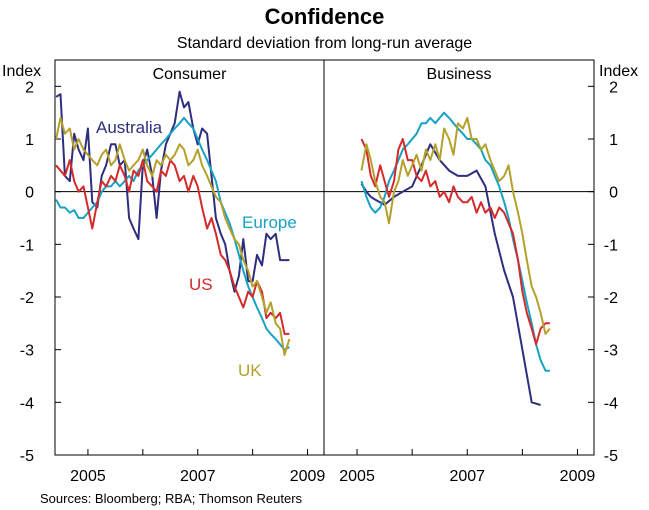 This screenshot has width=649, height=510. I want to click on chart-subtitle: Standard deviation from long-run average, so click(324, 43).